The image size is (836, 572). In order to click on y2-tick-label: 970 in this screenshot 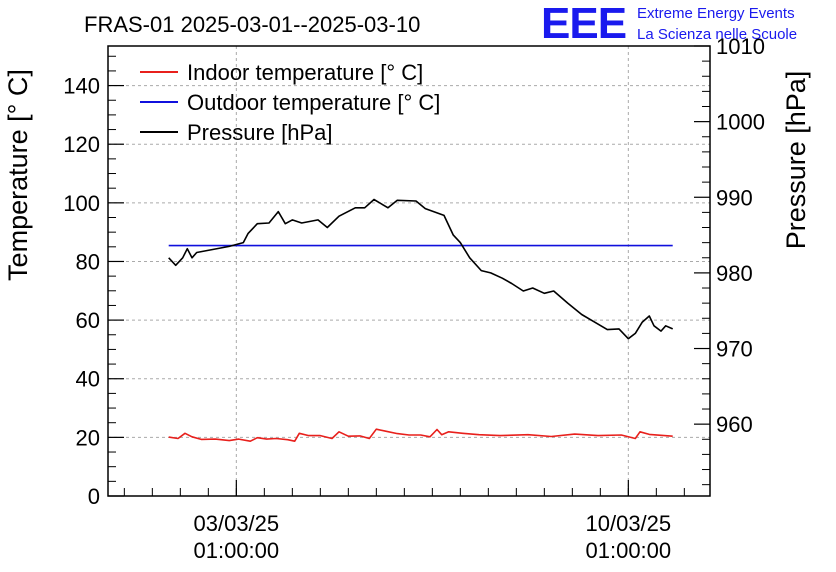, I will do `click(734, 349)`.